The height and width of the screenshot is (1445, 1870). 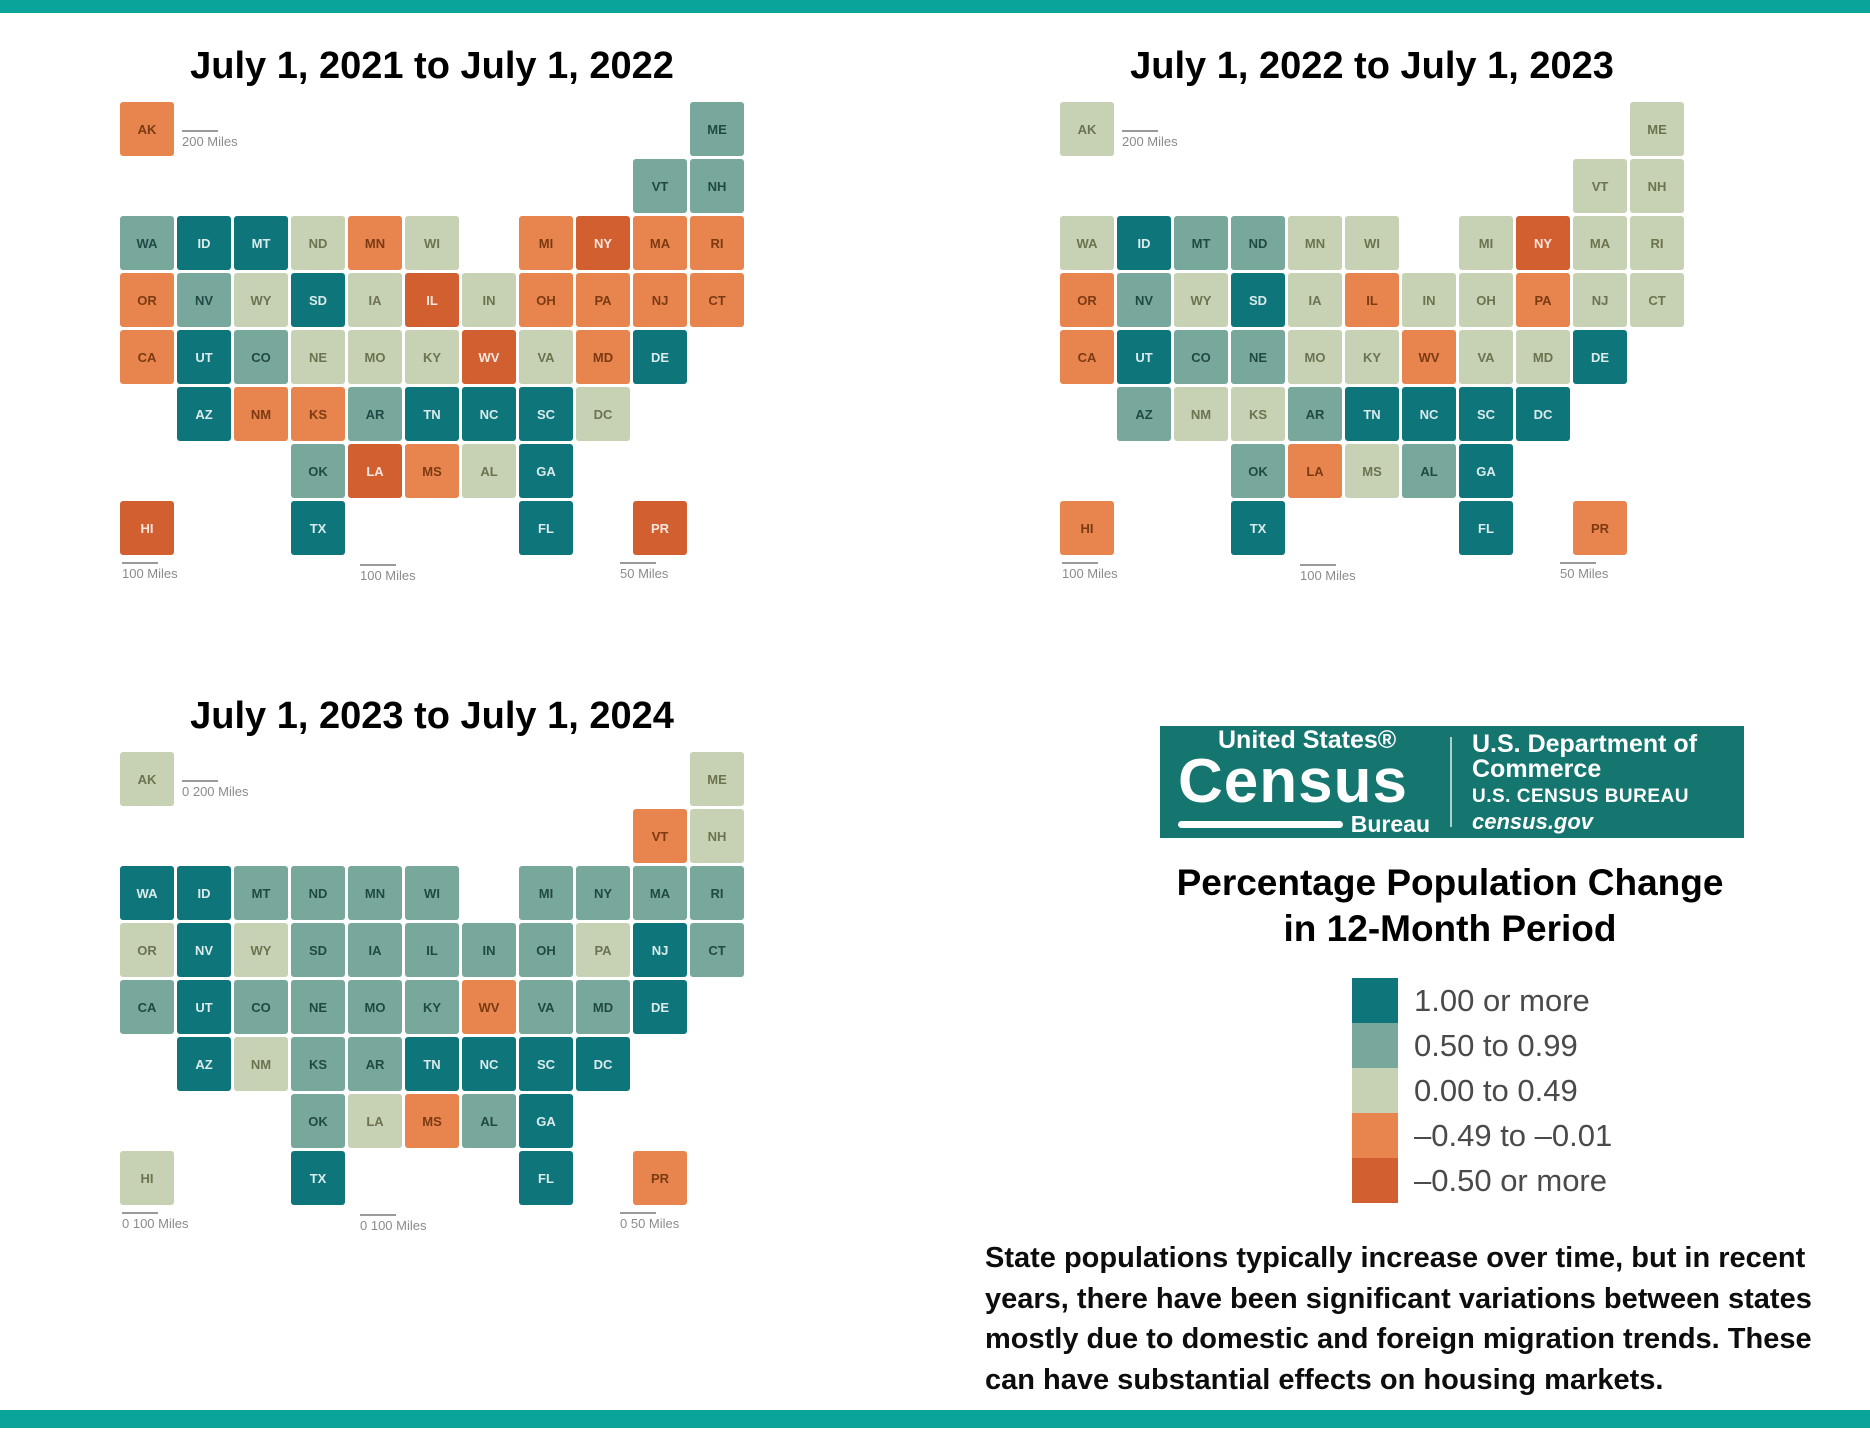 What do you see at coordinates (603, 414) in the screenshot?
I see `state-tile-dc: DC` at bounding box center [603, 414].